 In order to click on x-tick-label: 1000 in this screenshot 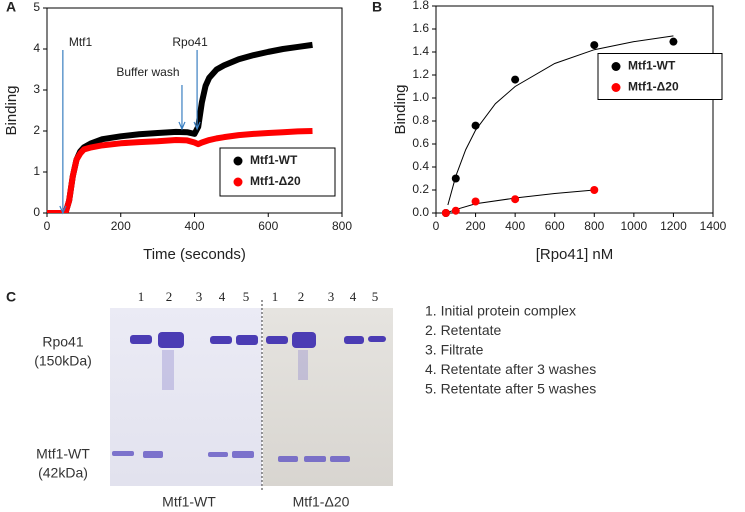, I will do `click(634, 226)`.